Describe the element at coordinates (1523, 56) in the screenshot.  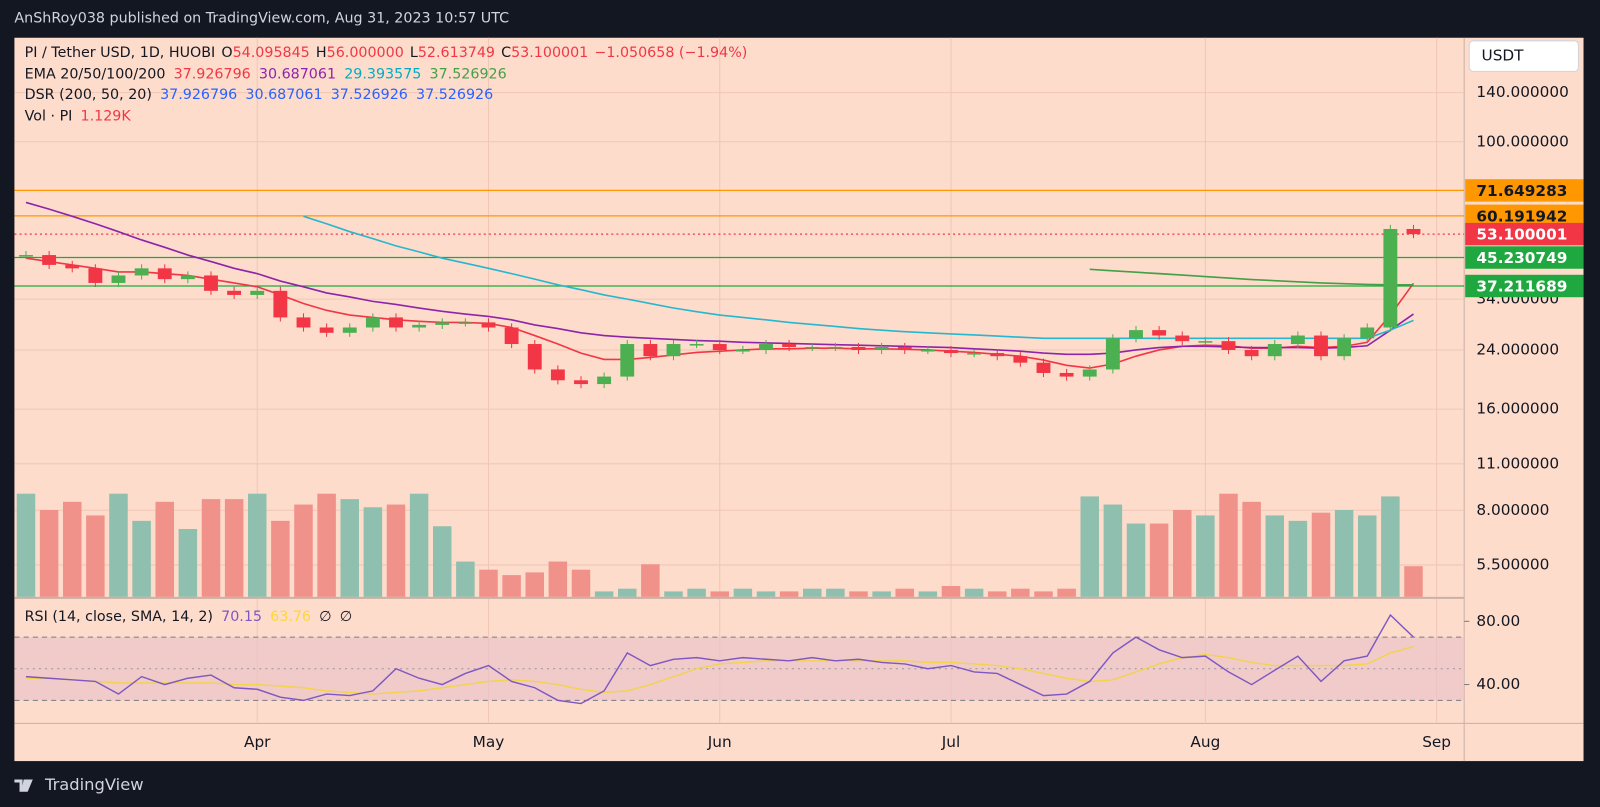
I see `currency-box` at that location.